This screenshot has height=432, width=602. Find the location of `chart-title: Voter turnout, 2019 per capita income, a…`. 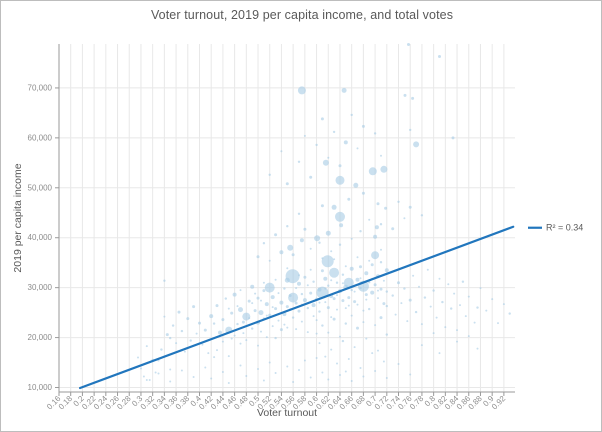

chart-title: Voter turnout, 2019 per capita income, a… is located at coordinates (302, 15).